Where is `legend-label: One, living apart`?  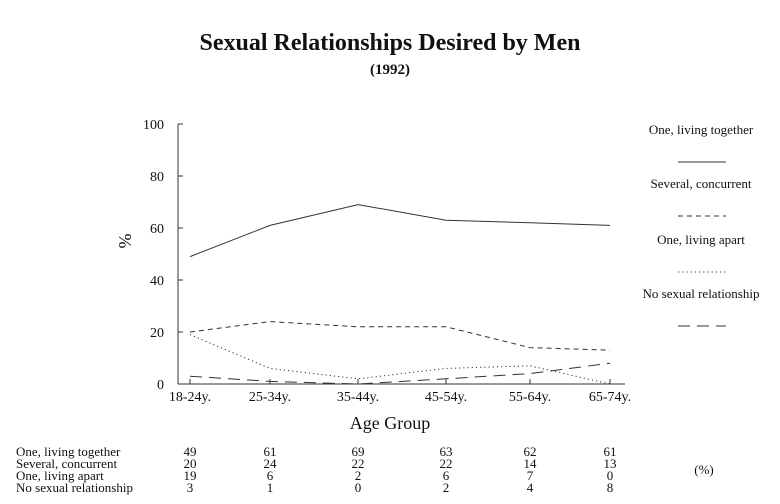 legend-label: One, living apart is located at coordinates (701, 239).